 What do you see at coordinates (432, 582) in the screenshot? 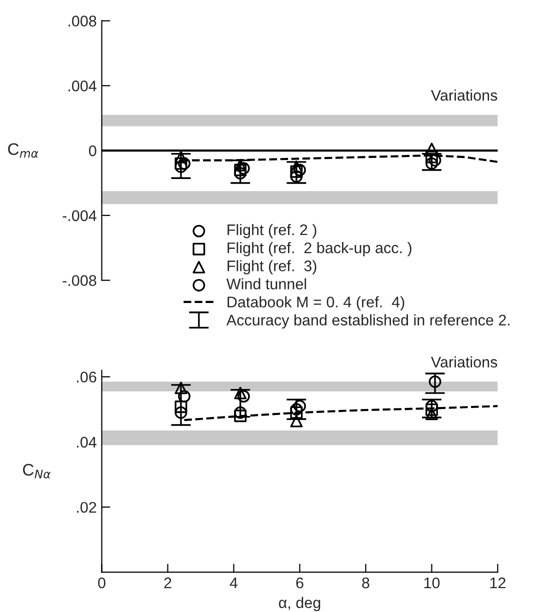
I see `x-tick-label: 10` at bounding box center [432, 582].